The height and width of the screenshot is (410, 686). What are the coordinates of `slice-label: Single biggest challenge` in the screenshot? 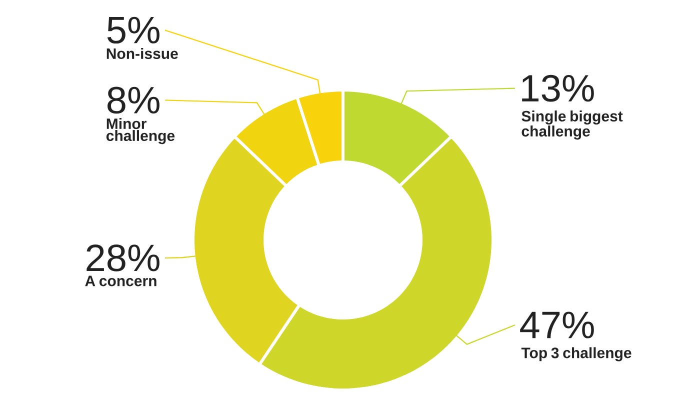 It's located at (572, 125).